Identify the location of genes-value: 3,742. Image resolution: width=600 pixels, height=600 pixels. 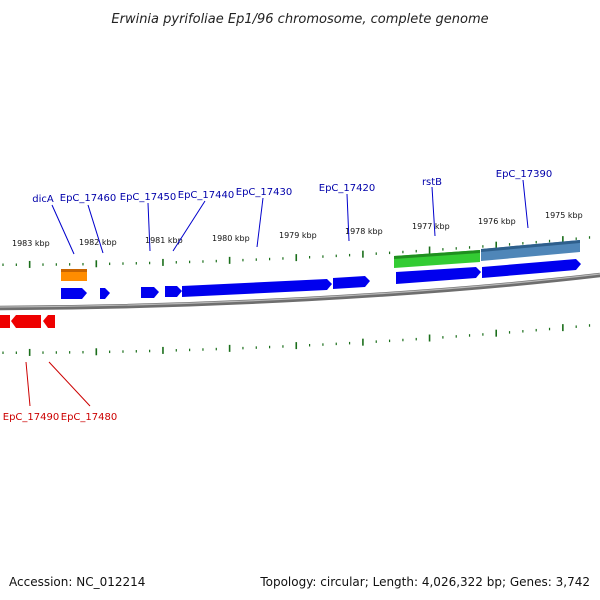
(572, 582).